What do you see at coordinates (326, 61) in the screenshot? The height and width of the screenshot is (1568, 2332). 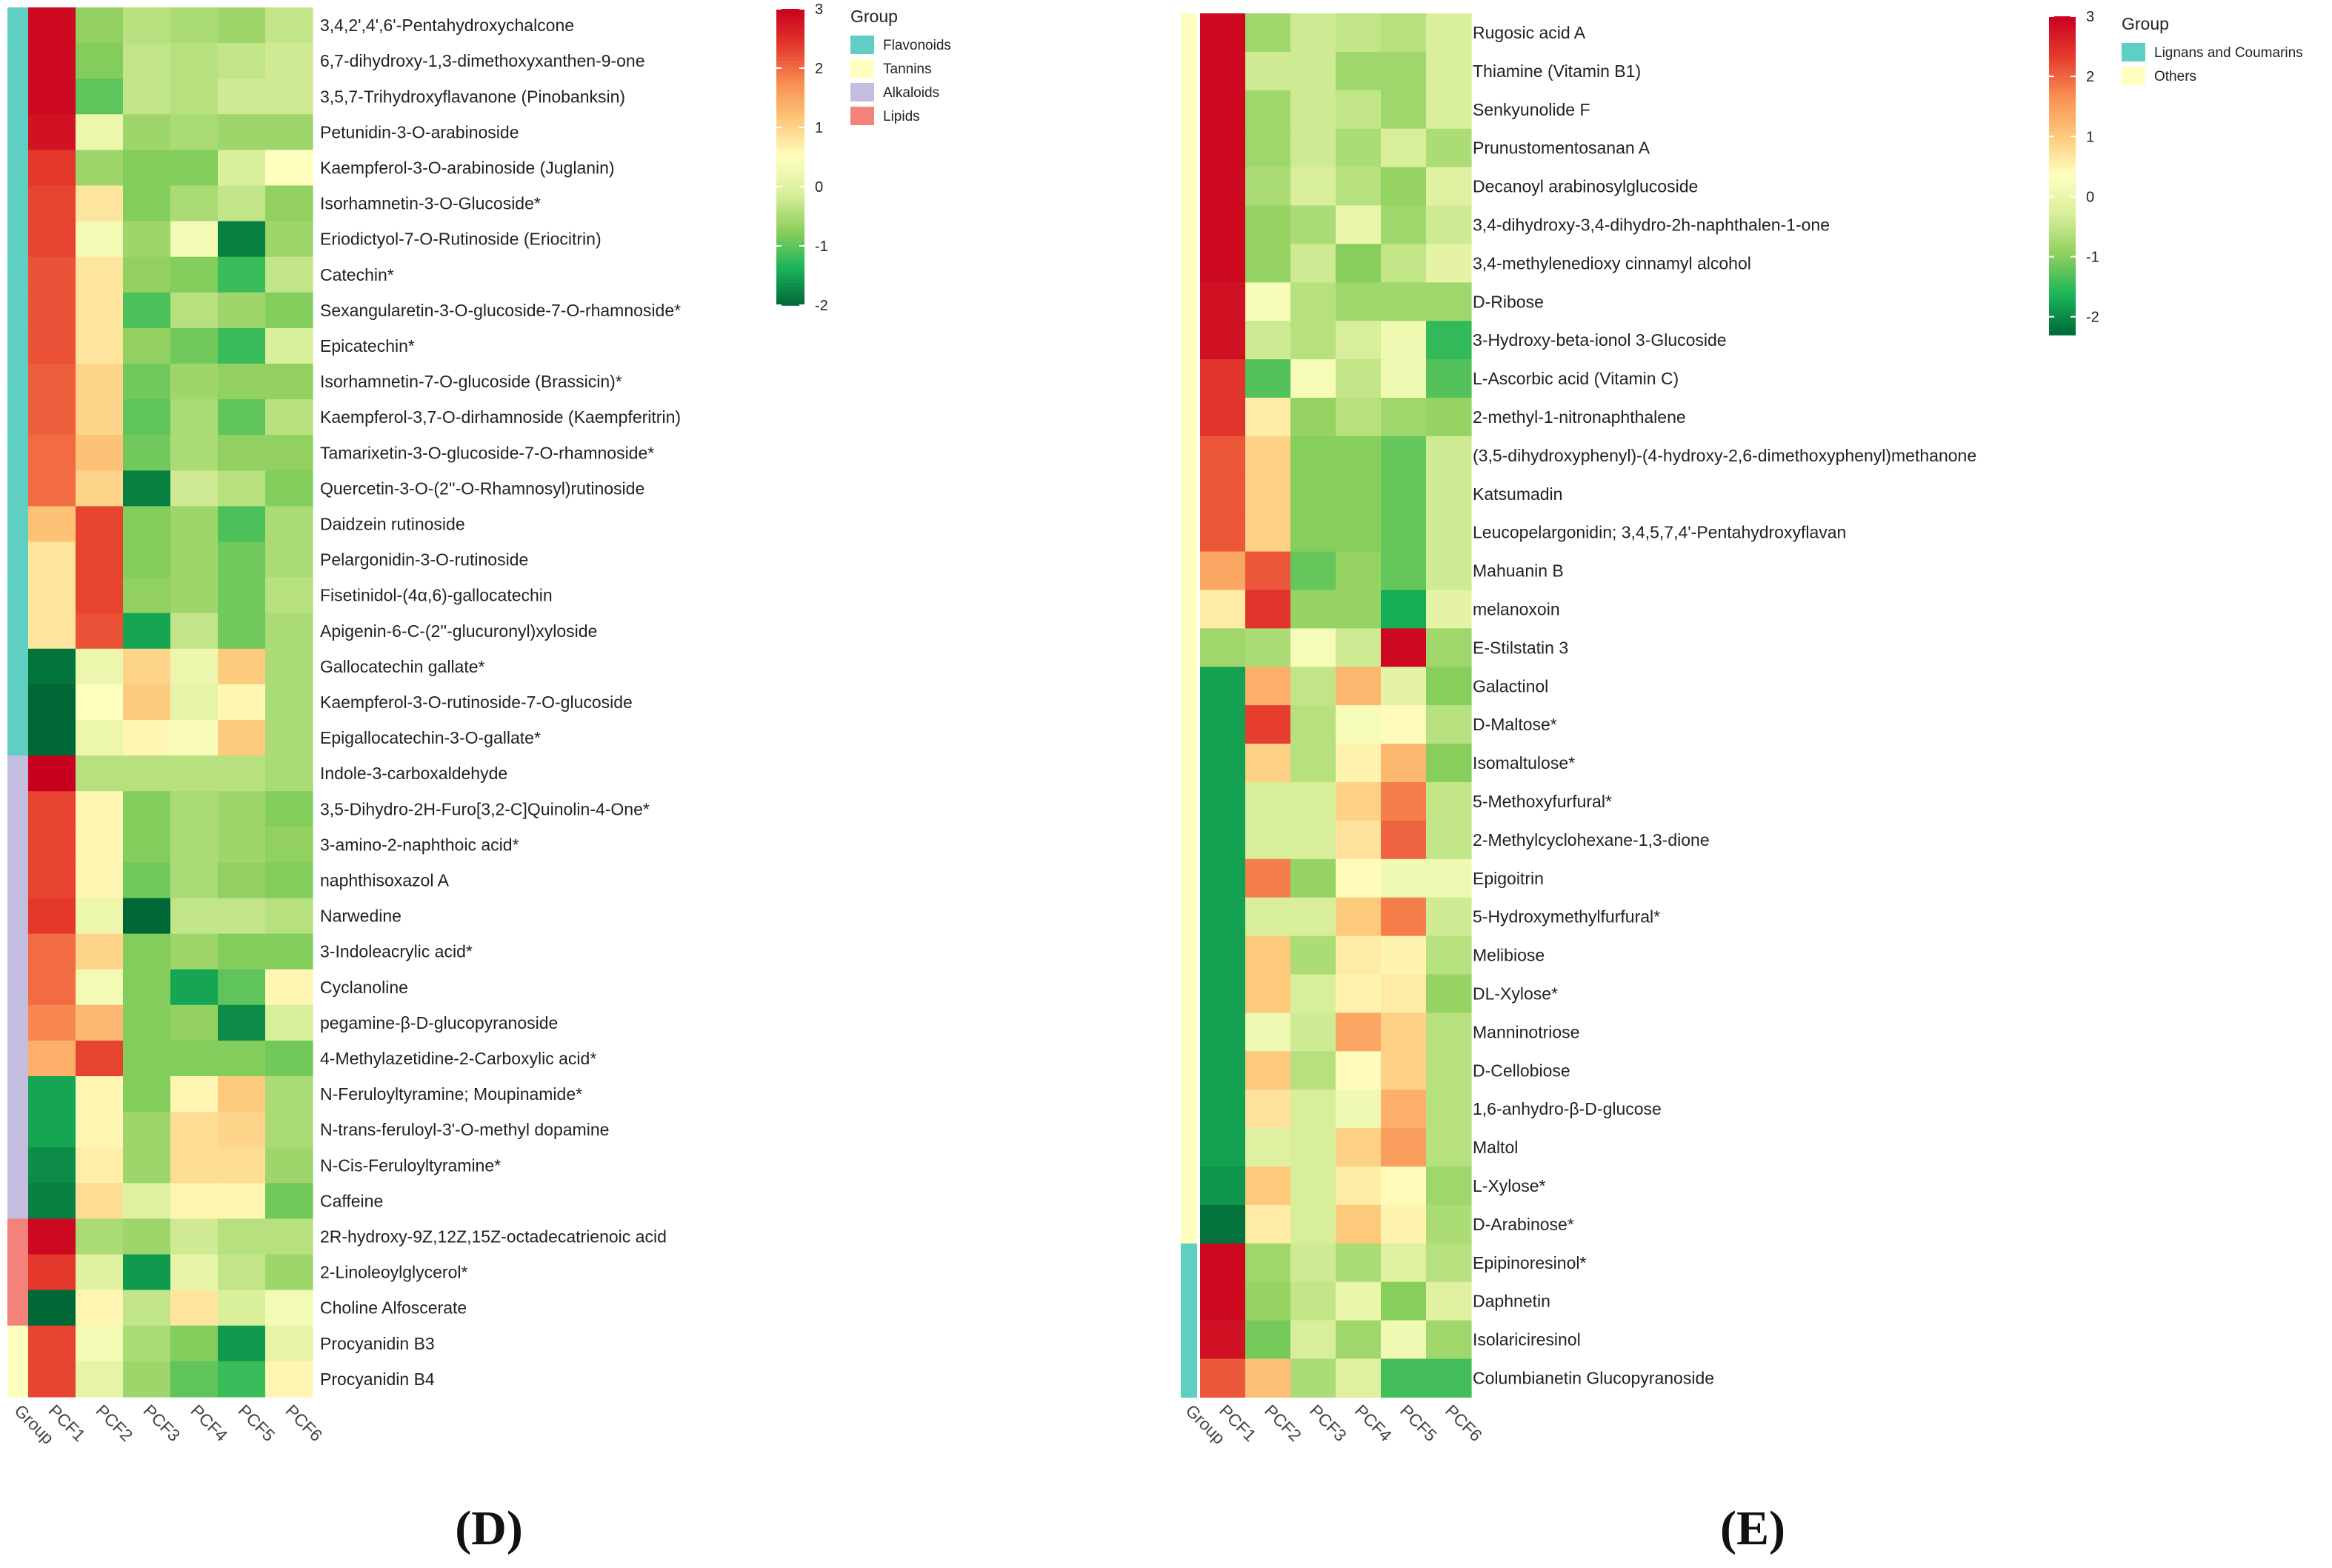 I see `heatmap-row: 6,7-dihydroxy-1,3-dimethoxyxanthen-9-one` at bounding box center [326, 61].